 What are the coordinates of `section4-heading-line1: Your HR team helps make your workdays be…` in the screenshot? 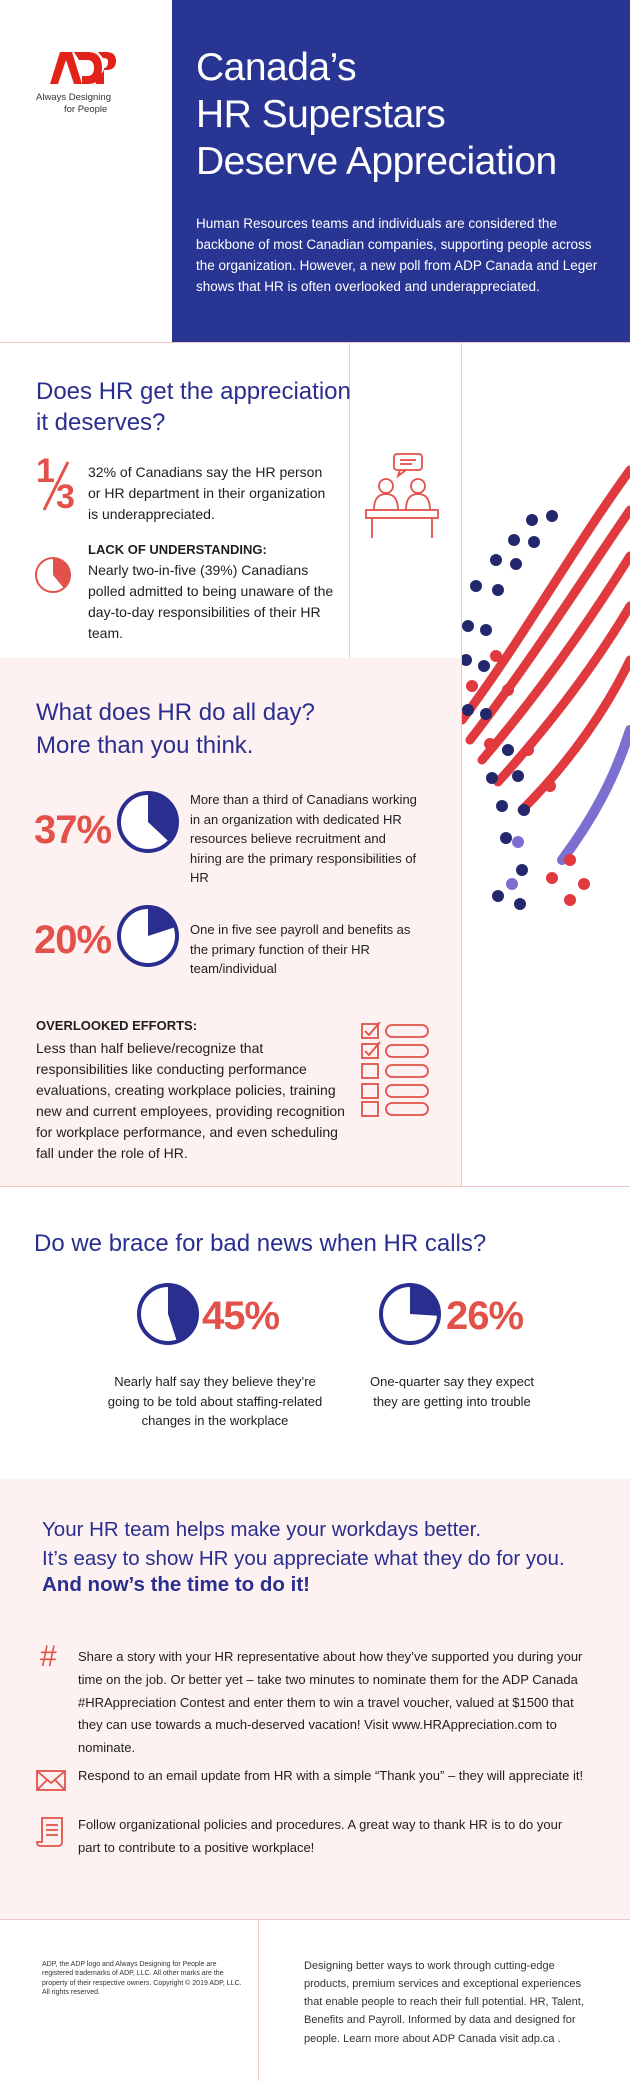 It's located at (262, 1529).